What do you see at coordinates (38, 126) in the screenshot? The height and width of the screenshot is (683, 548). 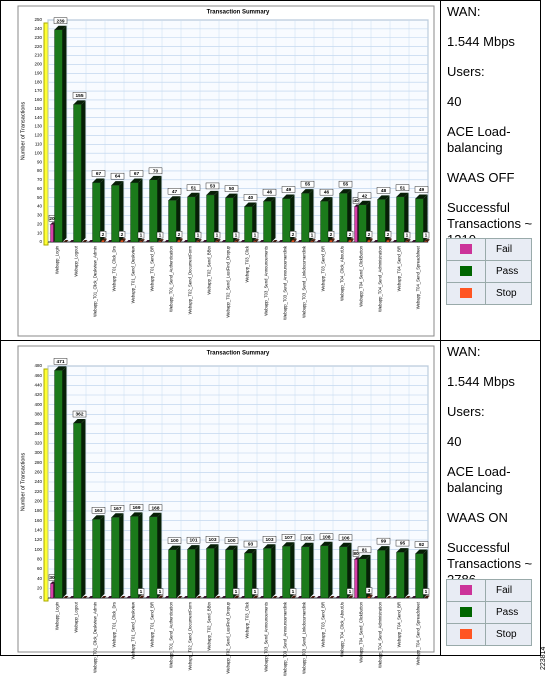 I see `y-tick-label: 130` at bounding box center [38, 126].